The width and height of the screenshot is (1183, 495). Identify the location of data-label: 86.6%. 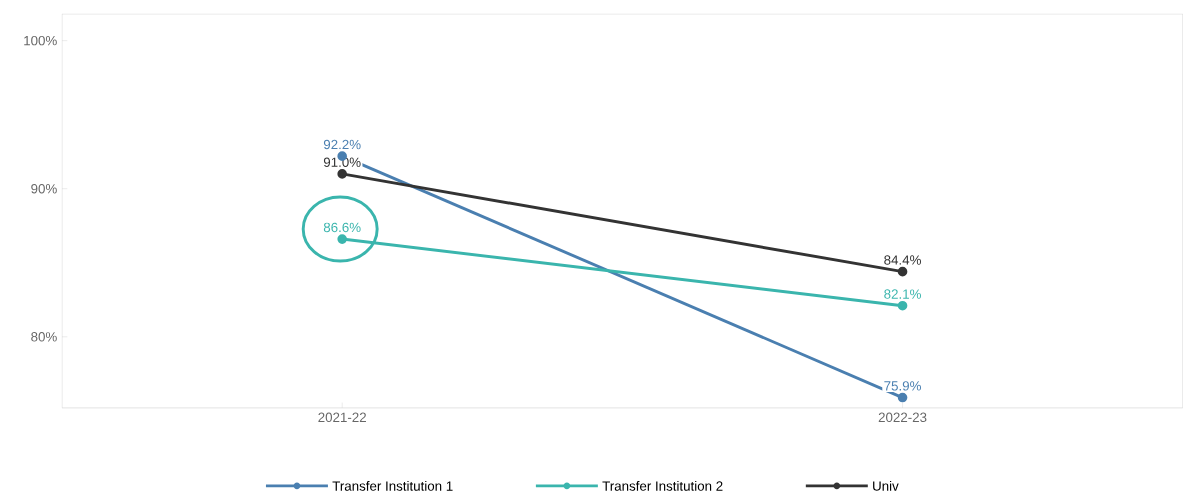
(342, 227).